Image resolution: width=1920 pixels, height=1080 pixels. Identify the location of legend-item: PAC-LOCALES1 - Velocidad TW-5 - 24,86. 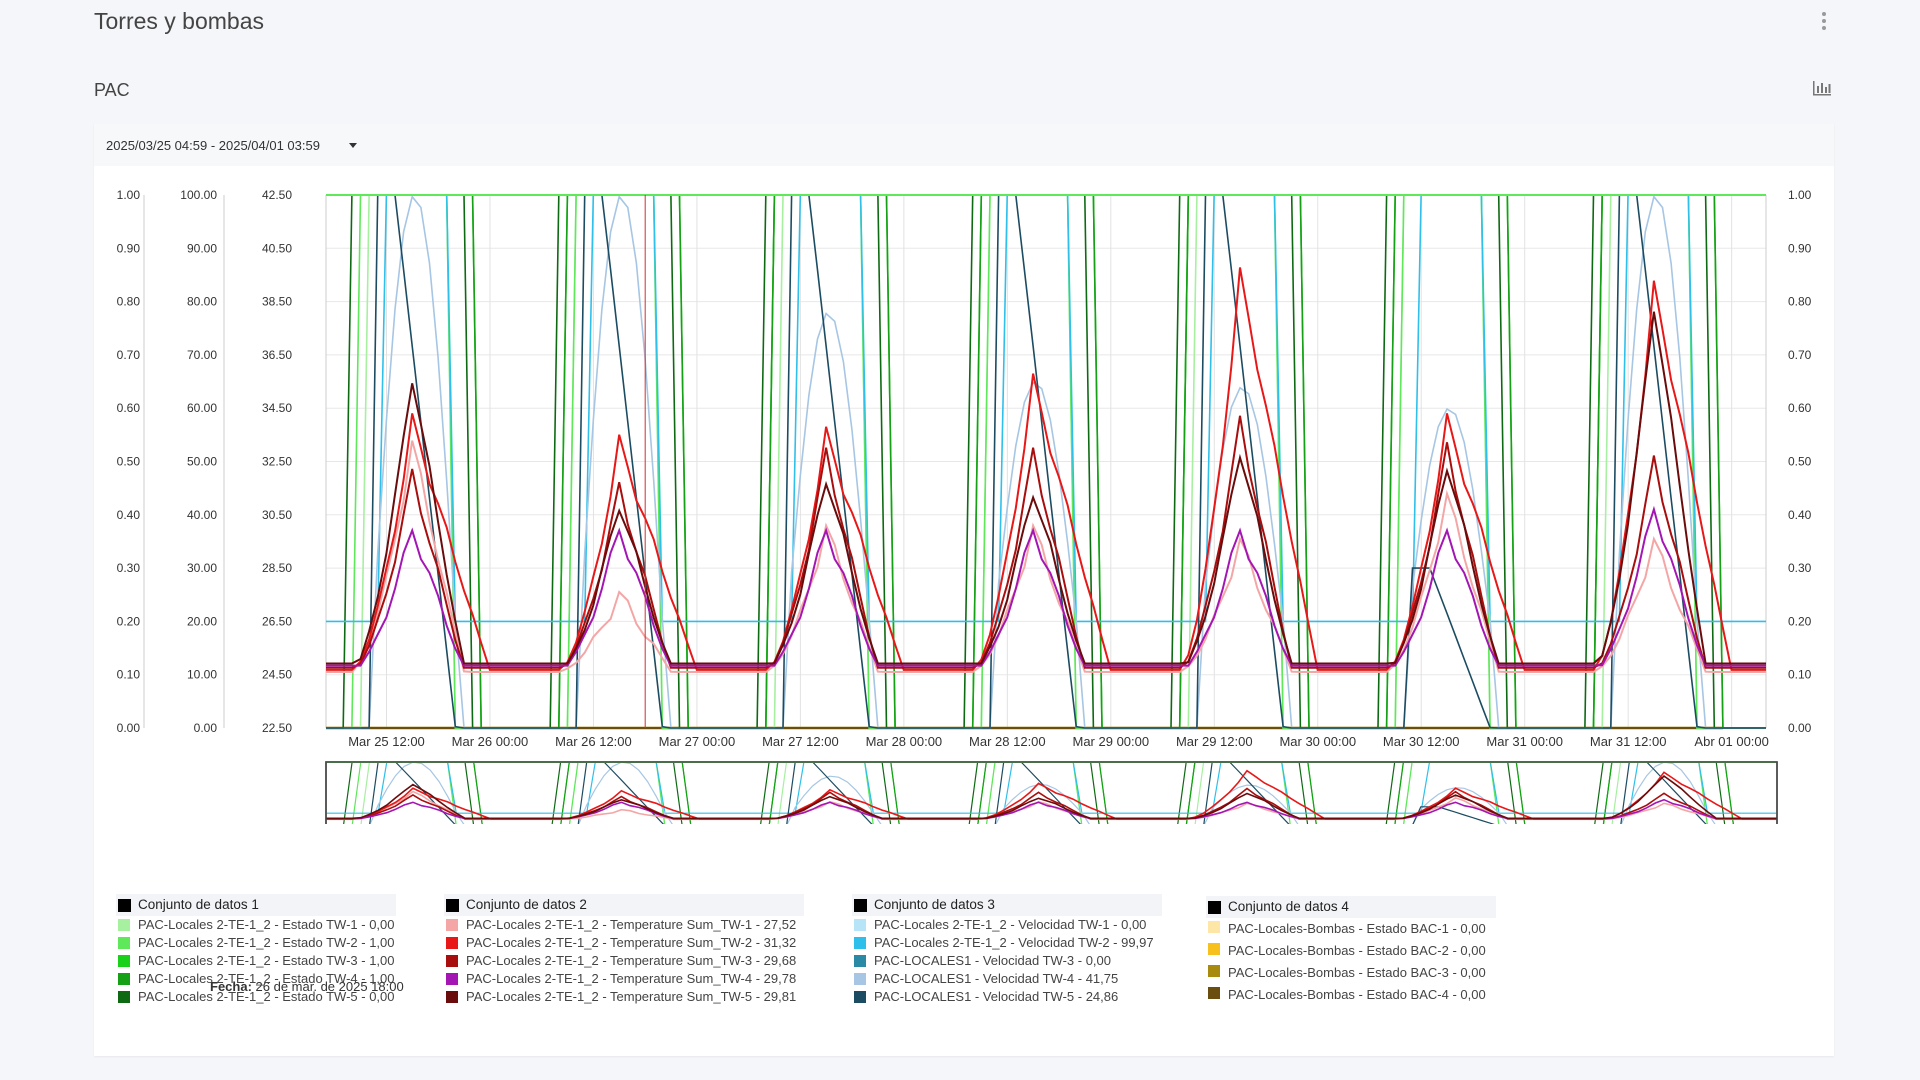
(1007, 997).